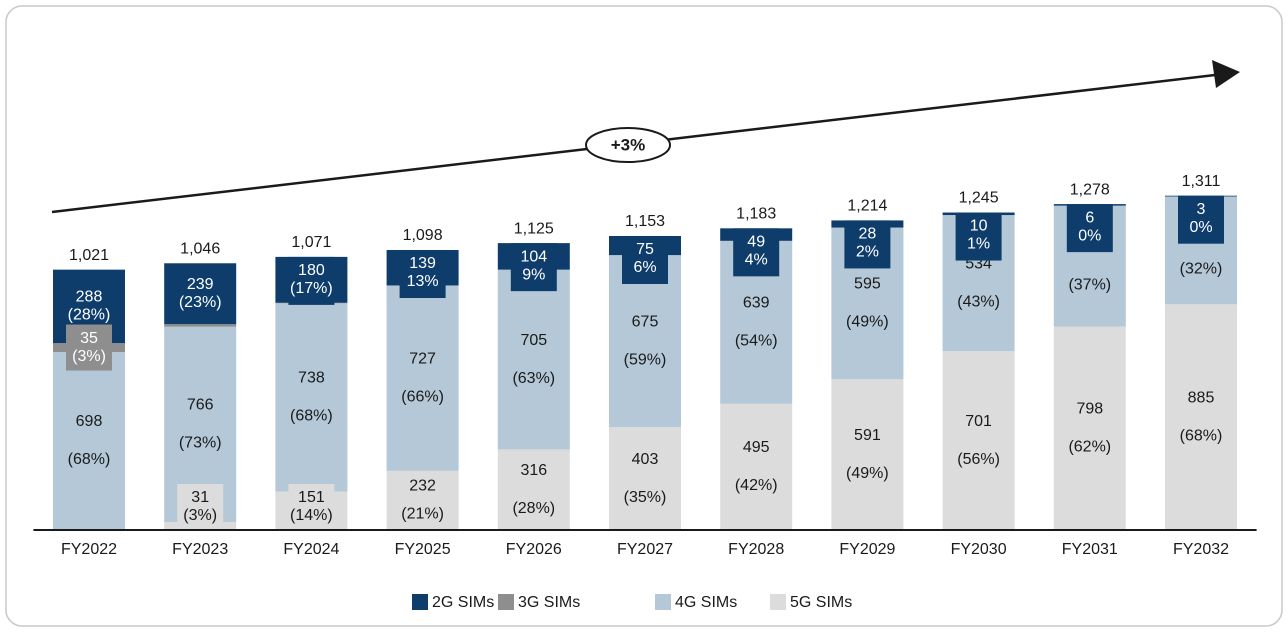 This screenshot has width=1288, height=632. What do you see at coordinates (200, 248) in the screenshot?
I see `total-label: 1,046` at bounding box center [200, 248].